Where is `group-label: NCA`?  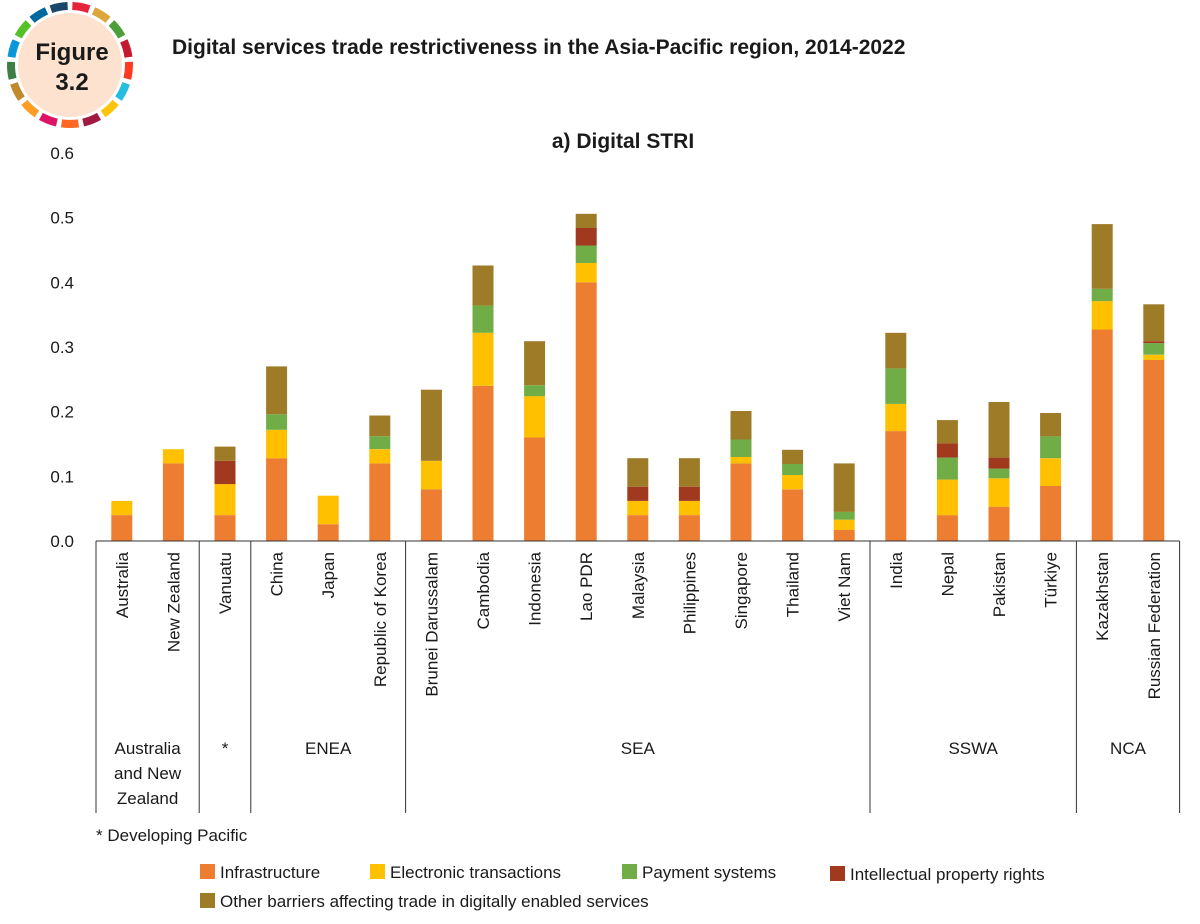
group-label: NCA is located at coordinates (1128, 748).